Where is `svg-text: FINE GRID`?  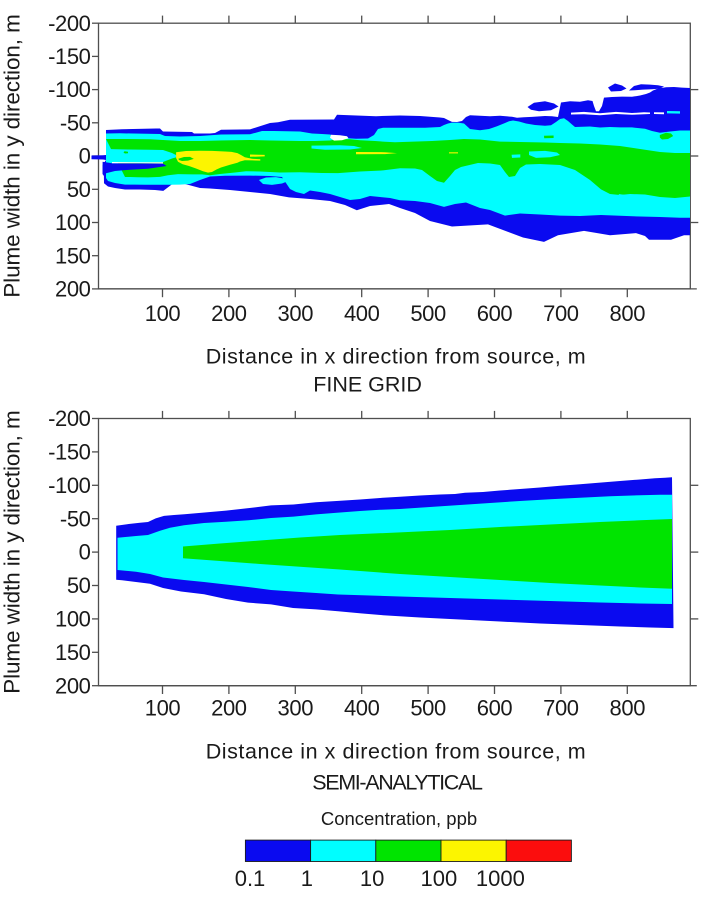 svg-text: FINE GRID is located at coordinates (367, 384).